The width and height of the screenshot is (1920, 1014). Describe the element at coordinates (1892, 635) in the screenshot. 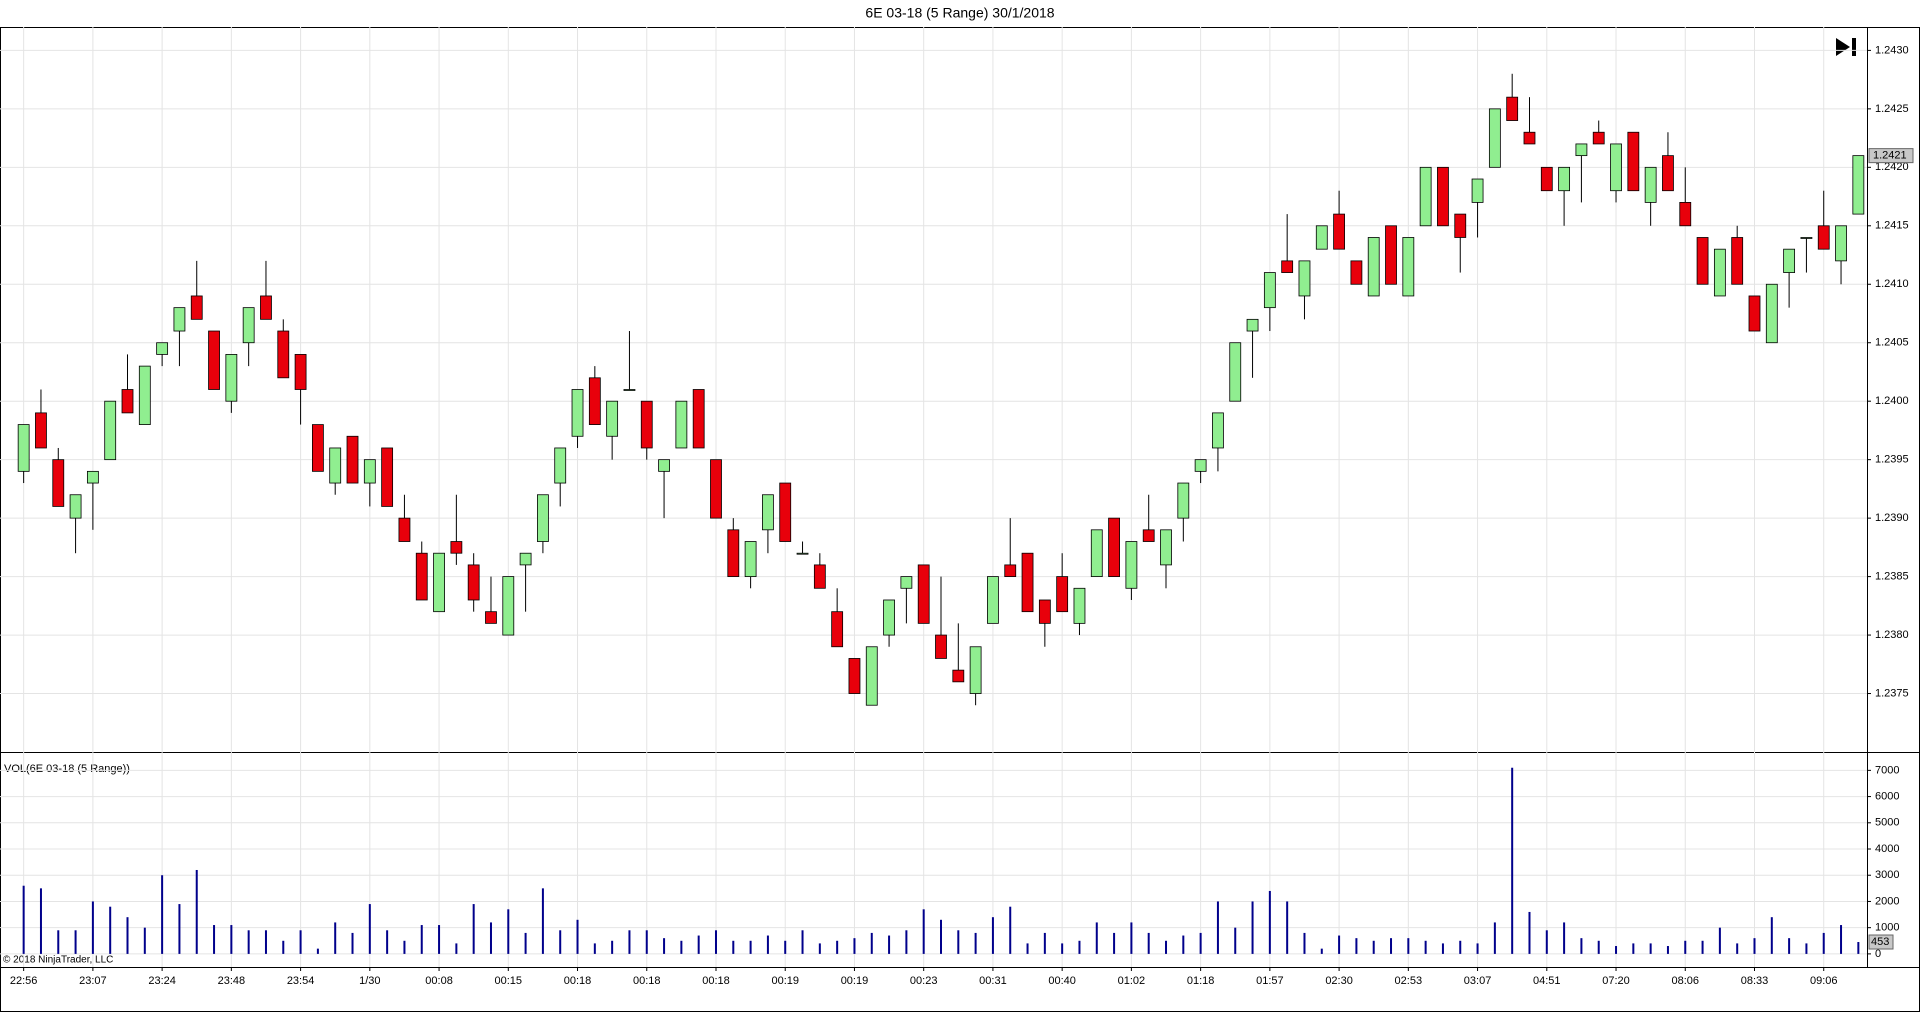

I see `y-tick-label: 1.2380` at that location.